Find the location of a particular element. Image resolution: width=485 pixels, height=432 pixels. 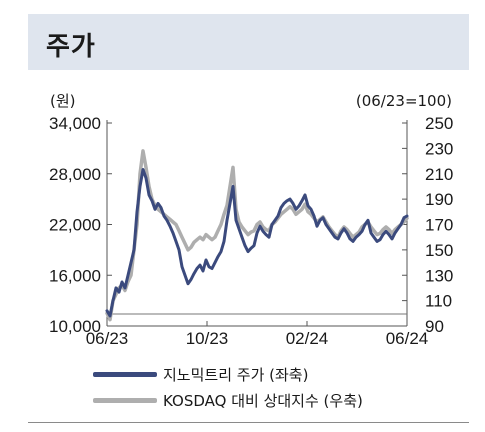

left-tick-label: 10,000 is located at coordinates (75, 326).